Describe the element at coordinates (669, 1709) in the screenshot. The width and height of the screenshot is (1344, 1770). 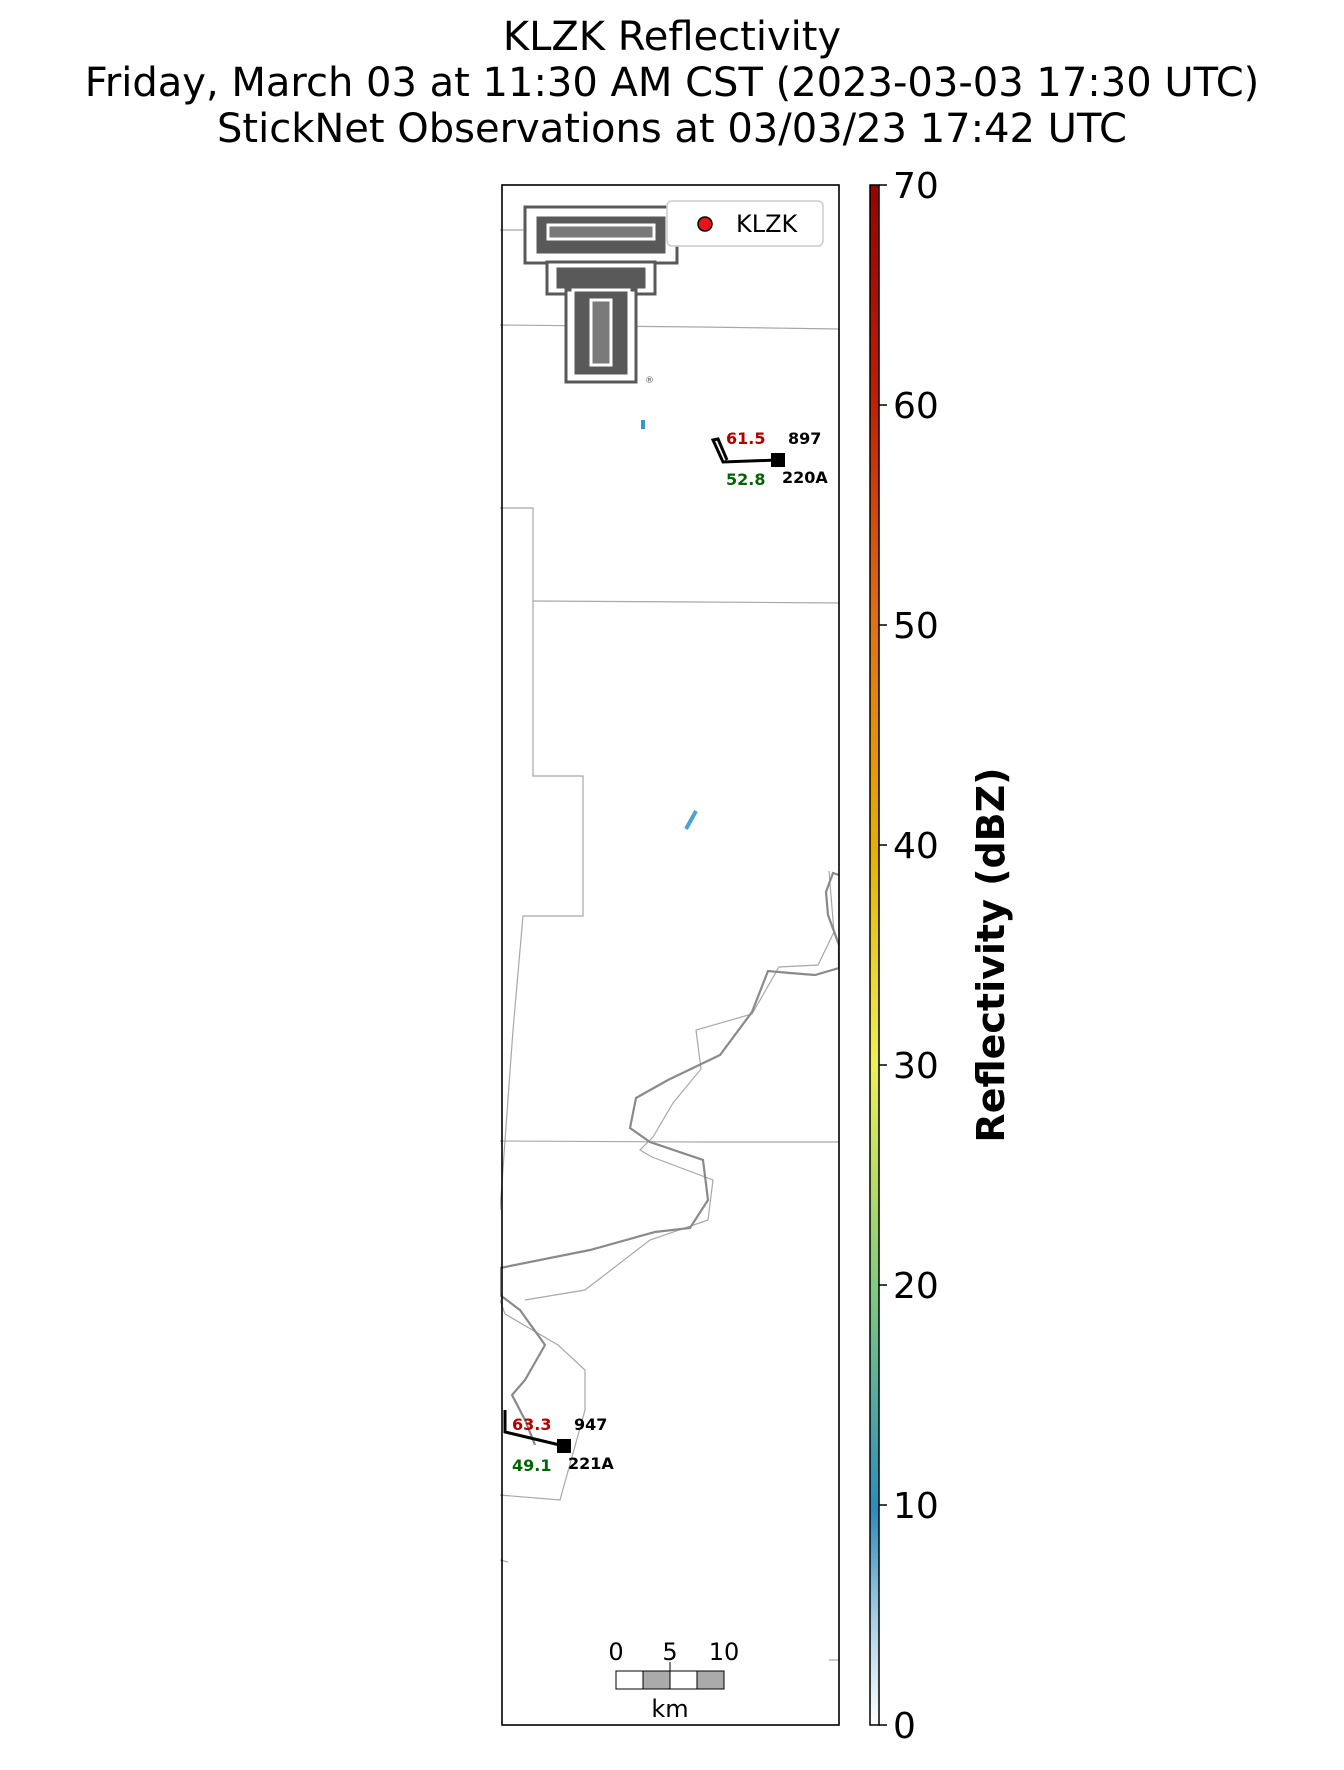
I see `scale-unit-label: km` at that location.